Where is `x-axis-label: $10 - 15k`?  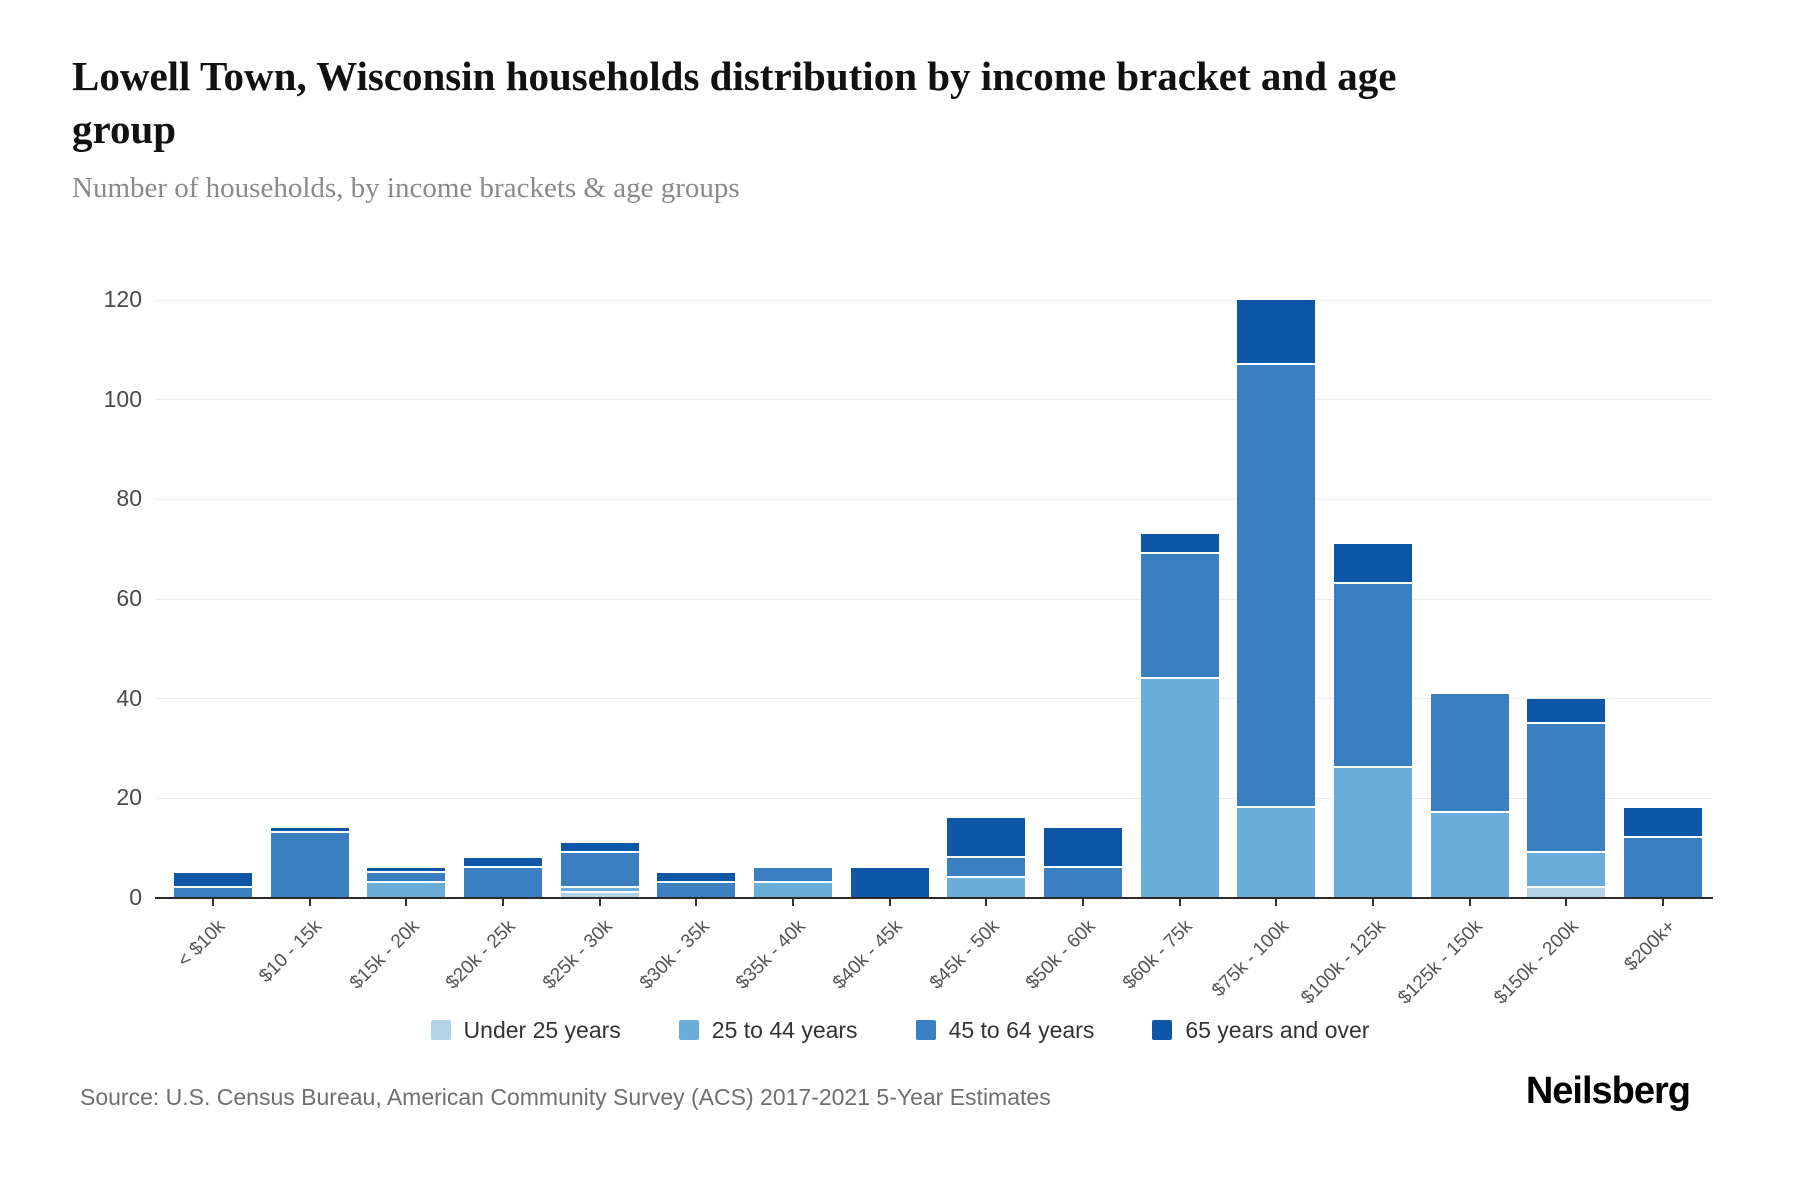 x-axis-label: $10 - 15k is located at coordinates (291, 951).